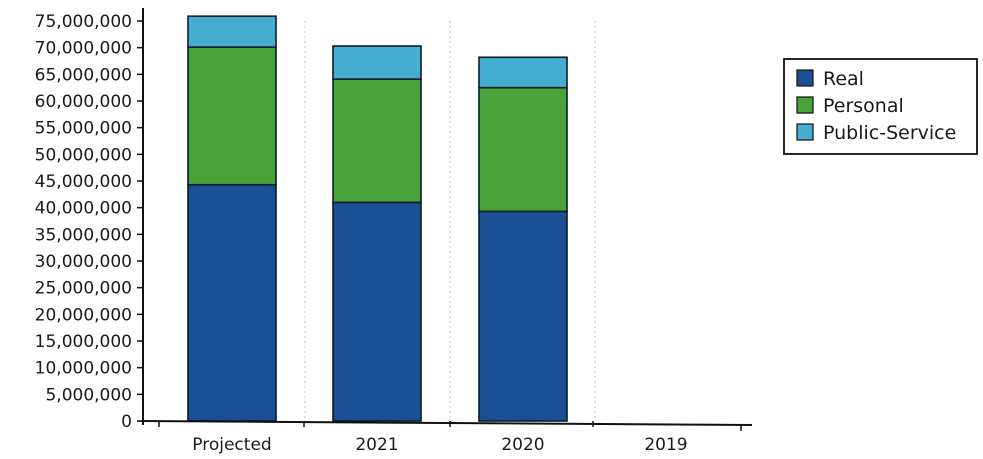 This screenshot has width=983, height=459. I want to click on x-axis-ticks: Projected 2021 2020 2019, so click(450, 438).